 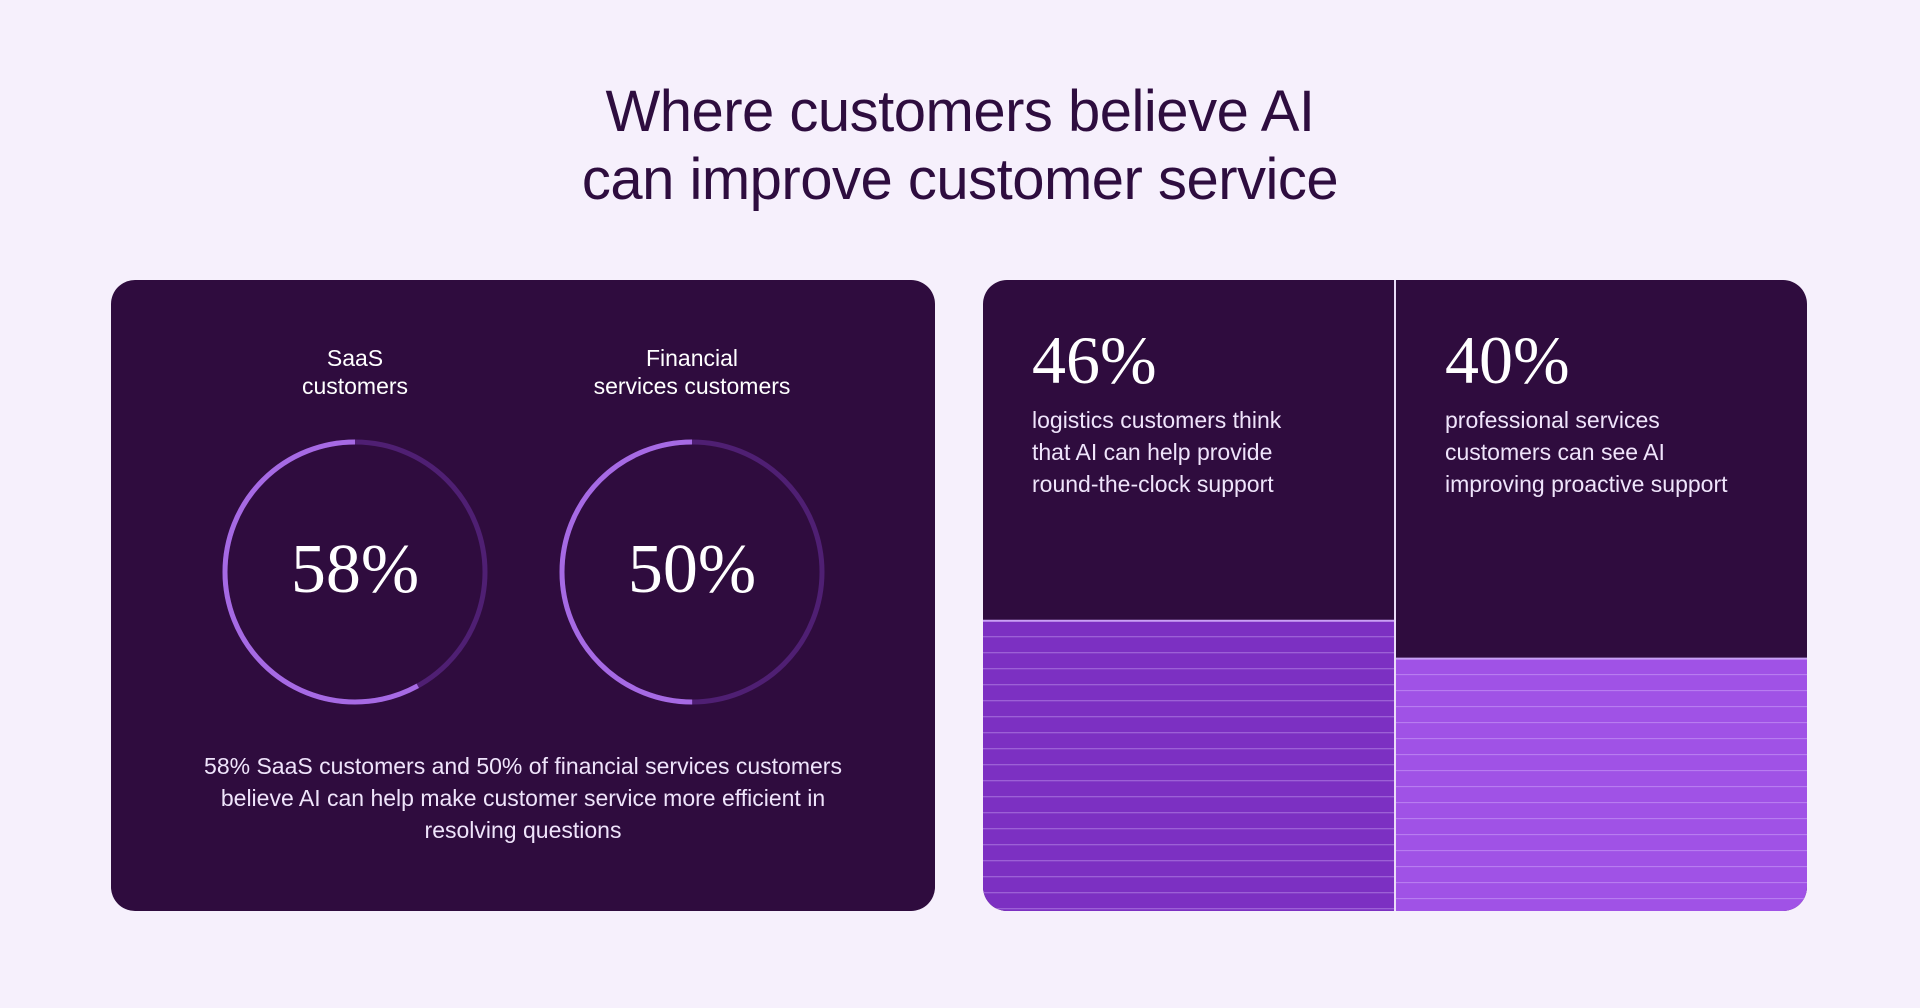 What do you see at coordinates (523, 830) in the screenshot?
I see `note-line: resolving questions` at bounding box center [523, 830].